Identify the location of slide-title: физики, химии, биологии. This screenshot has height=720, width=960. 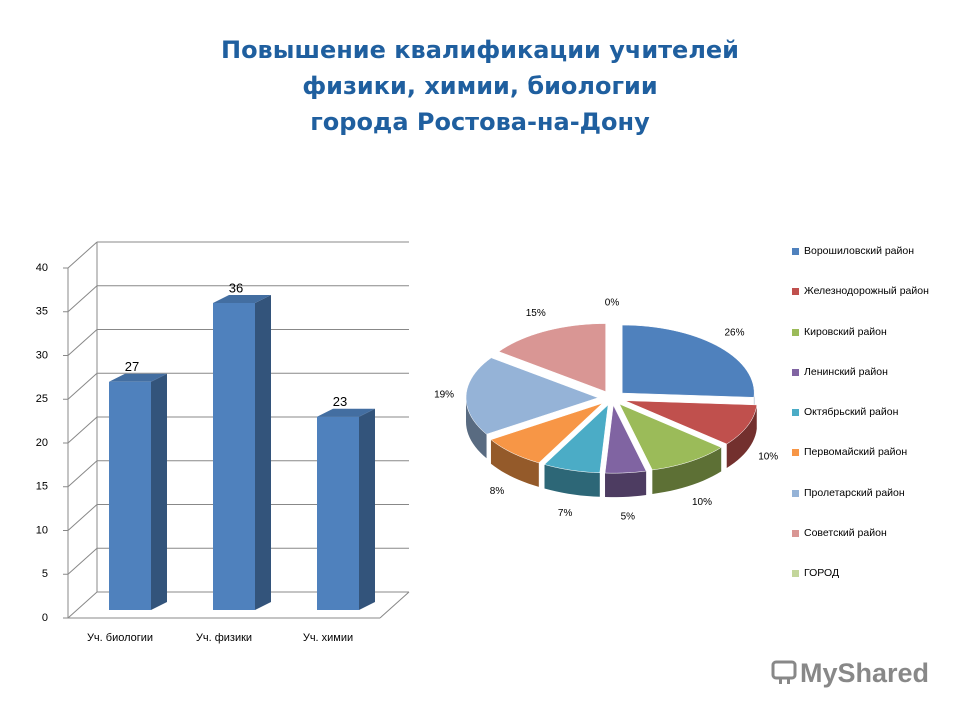
(480, 86).